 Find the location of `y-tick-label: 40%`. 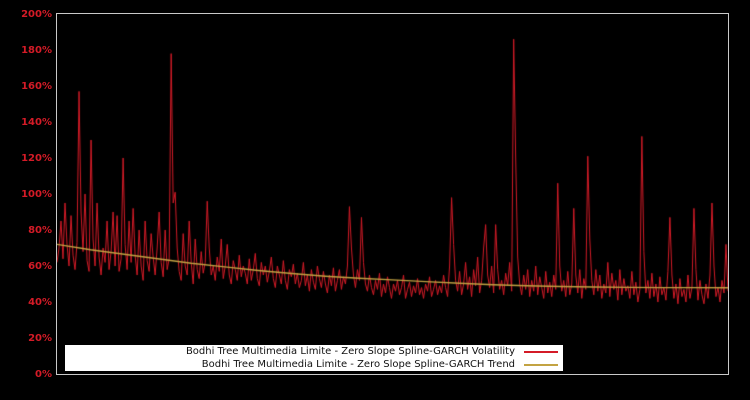

y-tick-label: 40% is located at coordinates (40, 302).